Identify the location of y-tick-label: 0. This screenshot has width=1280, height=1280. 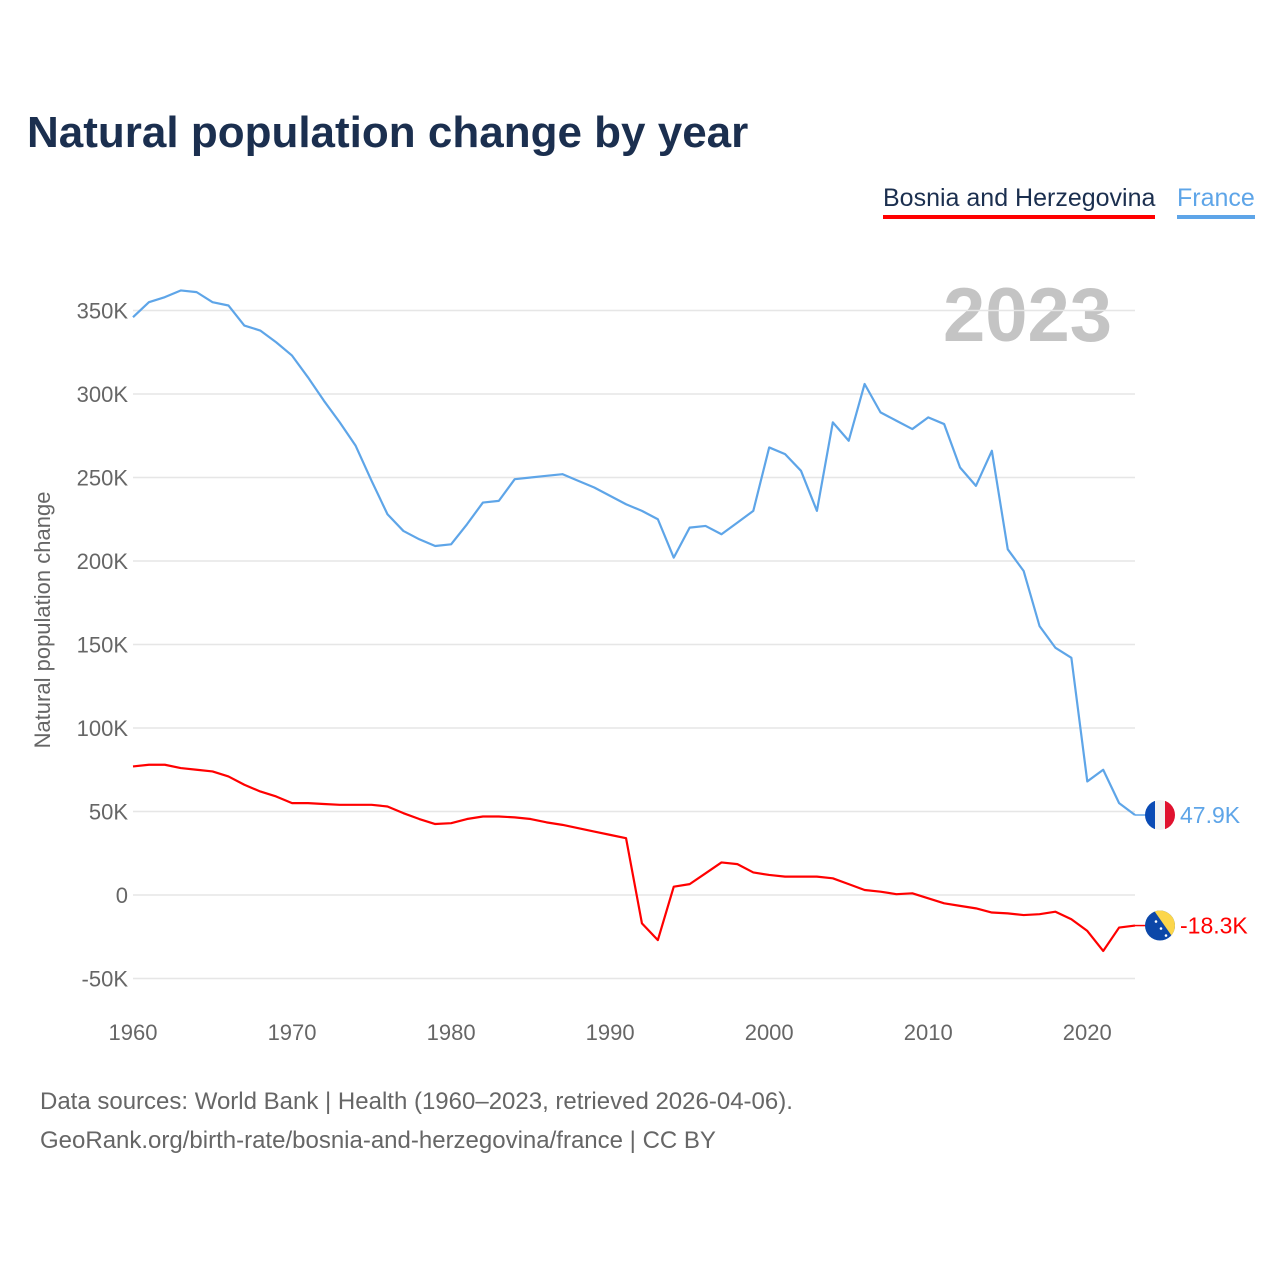
(122, 895).